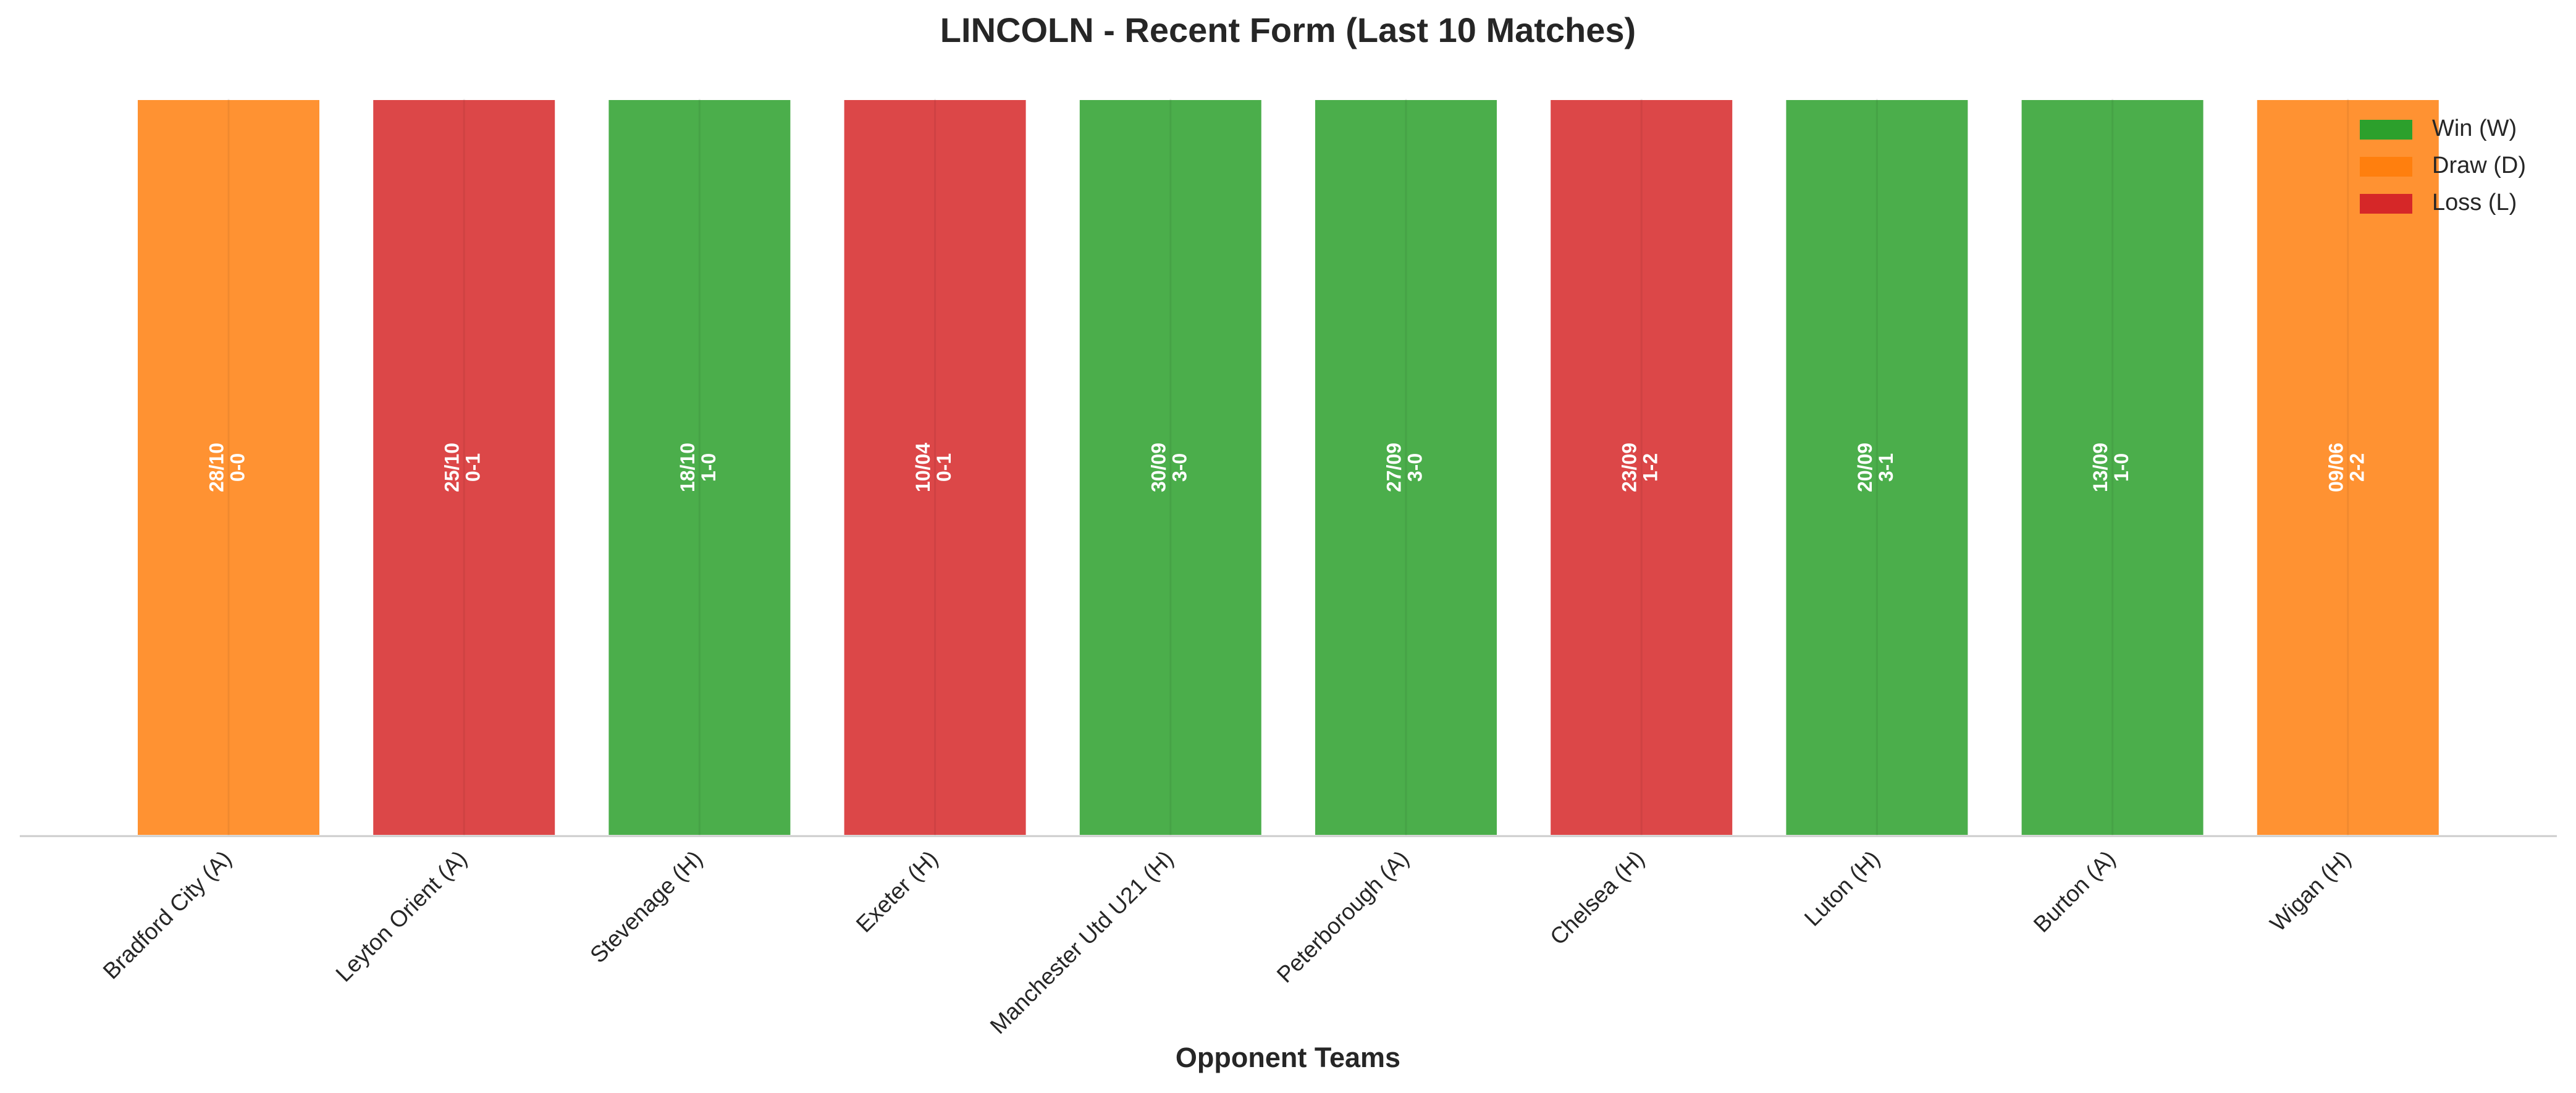 The image size is (2576, 1093). I want to click on bar-date: 20/09, so click(1865, 467).